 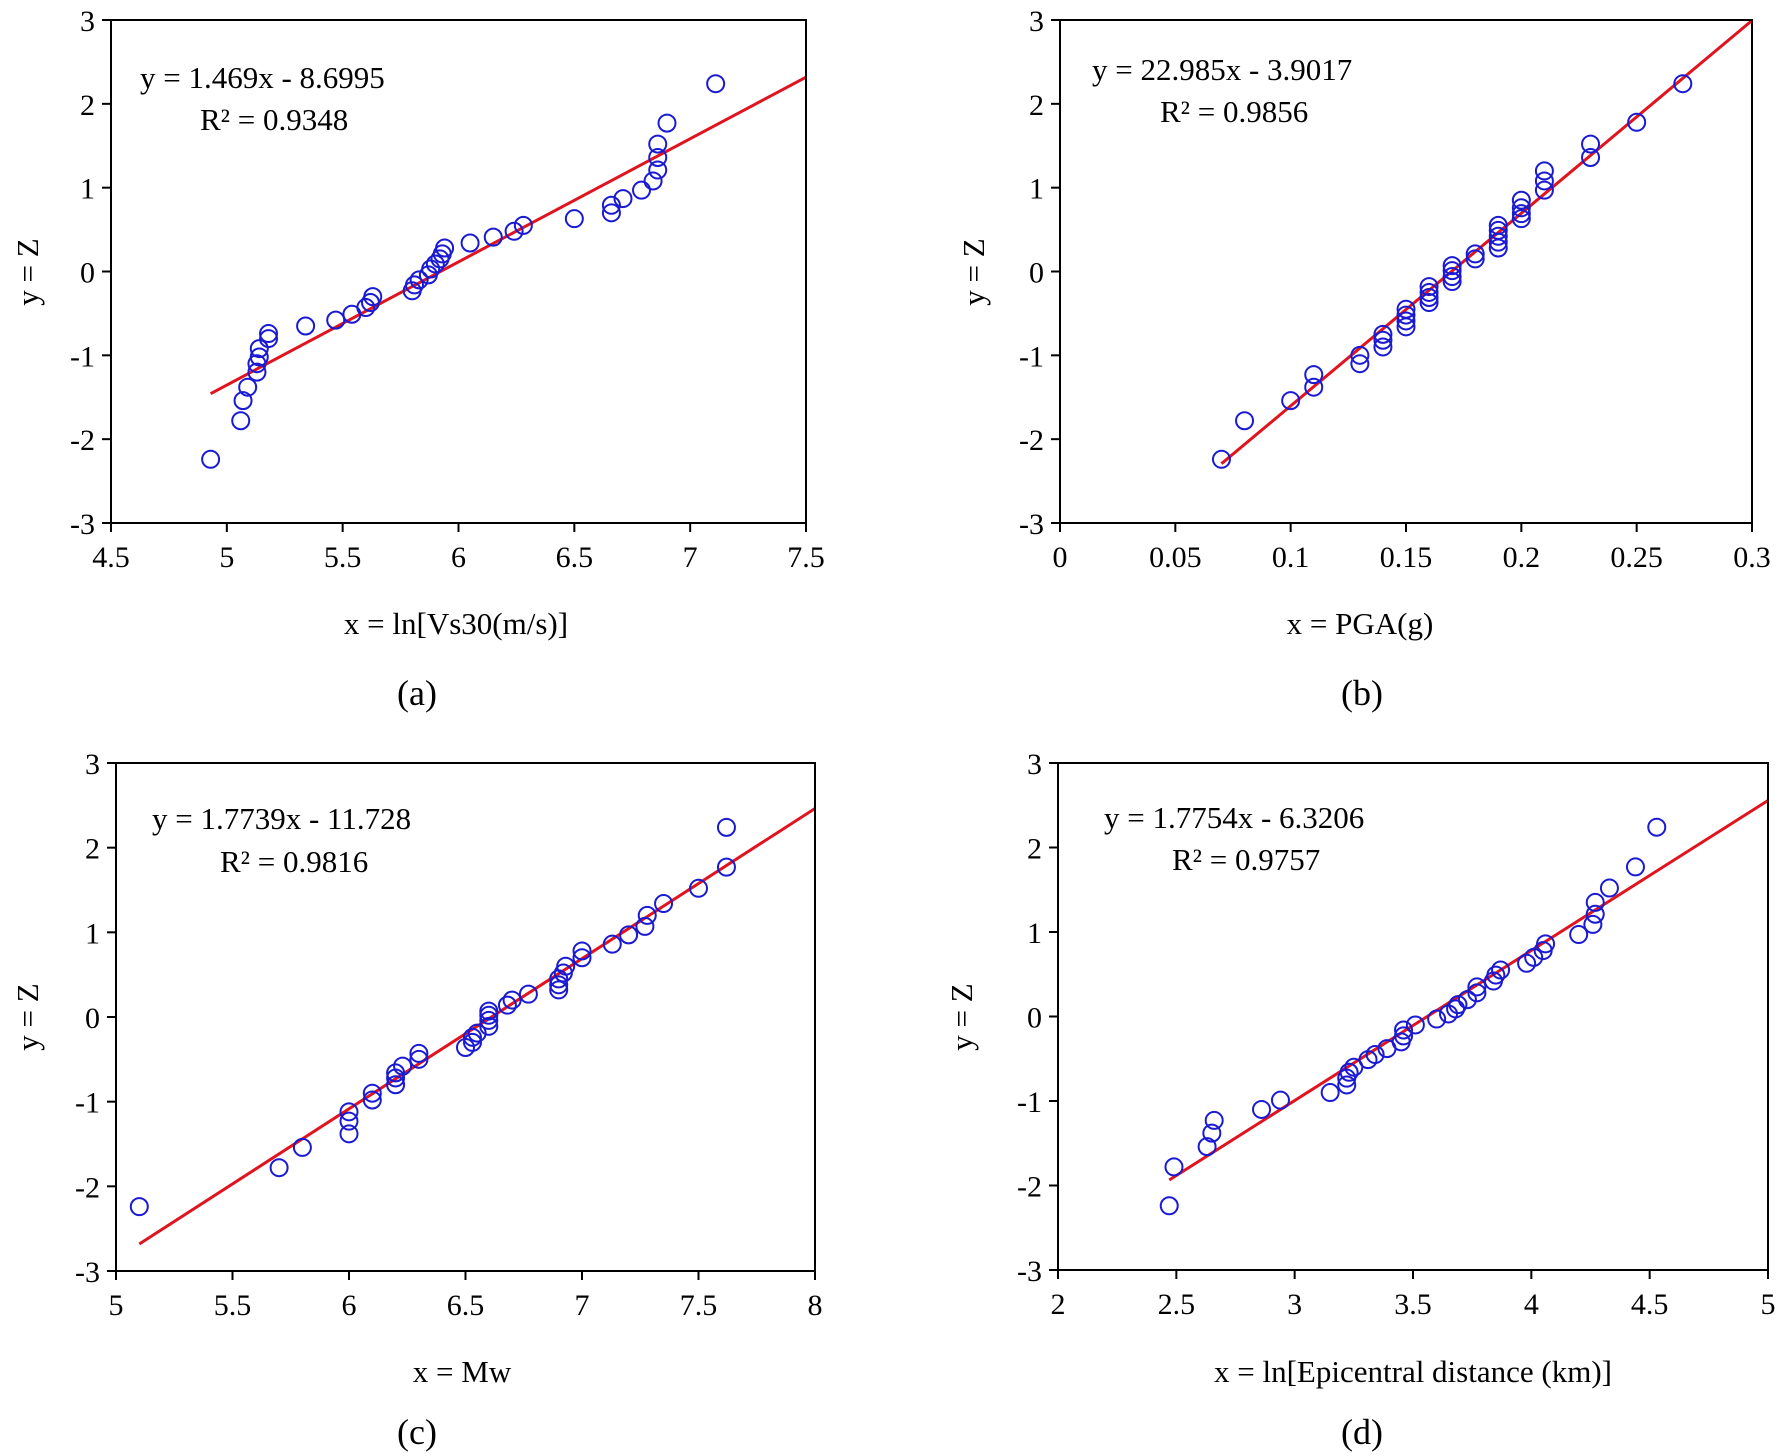 I want to click on panel-c-x-tick-label: 5.5, so click(x=233, y=1305).